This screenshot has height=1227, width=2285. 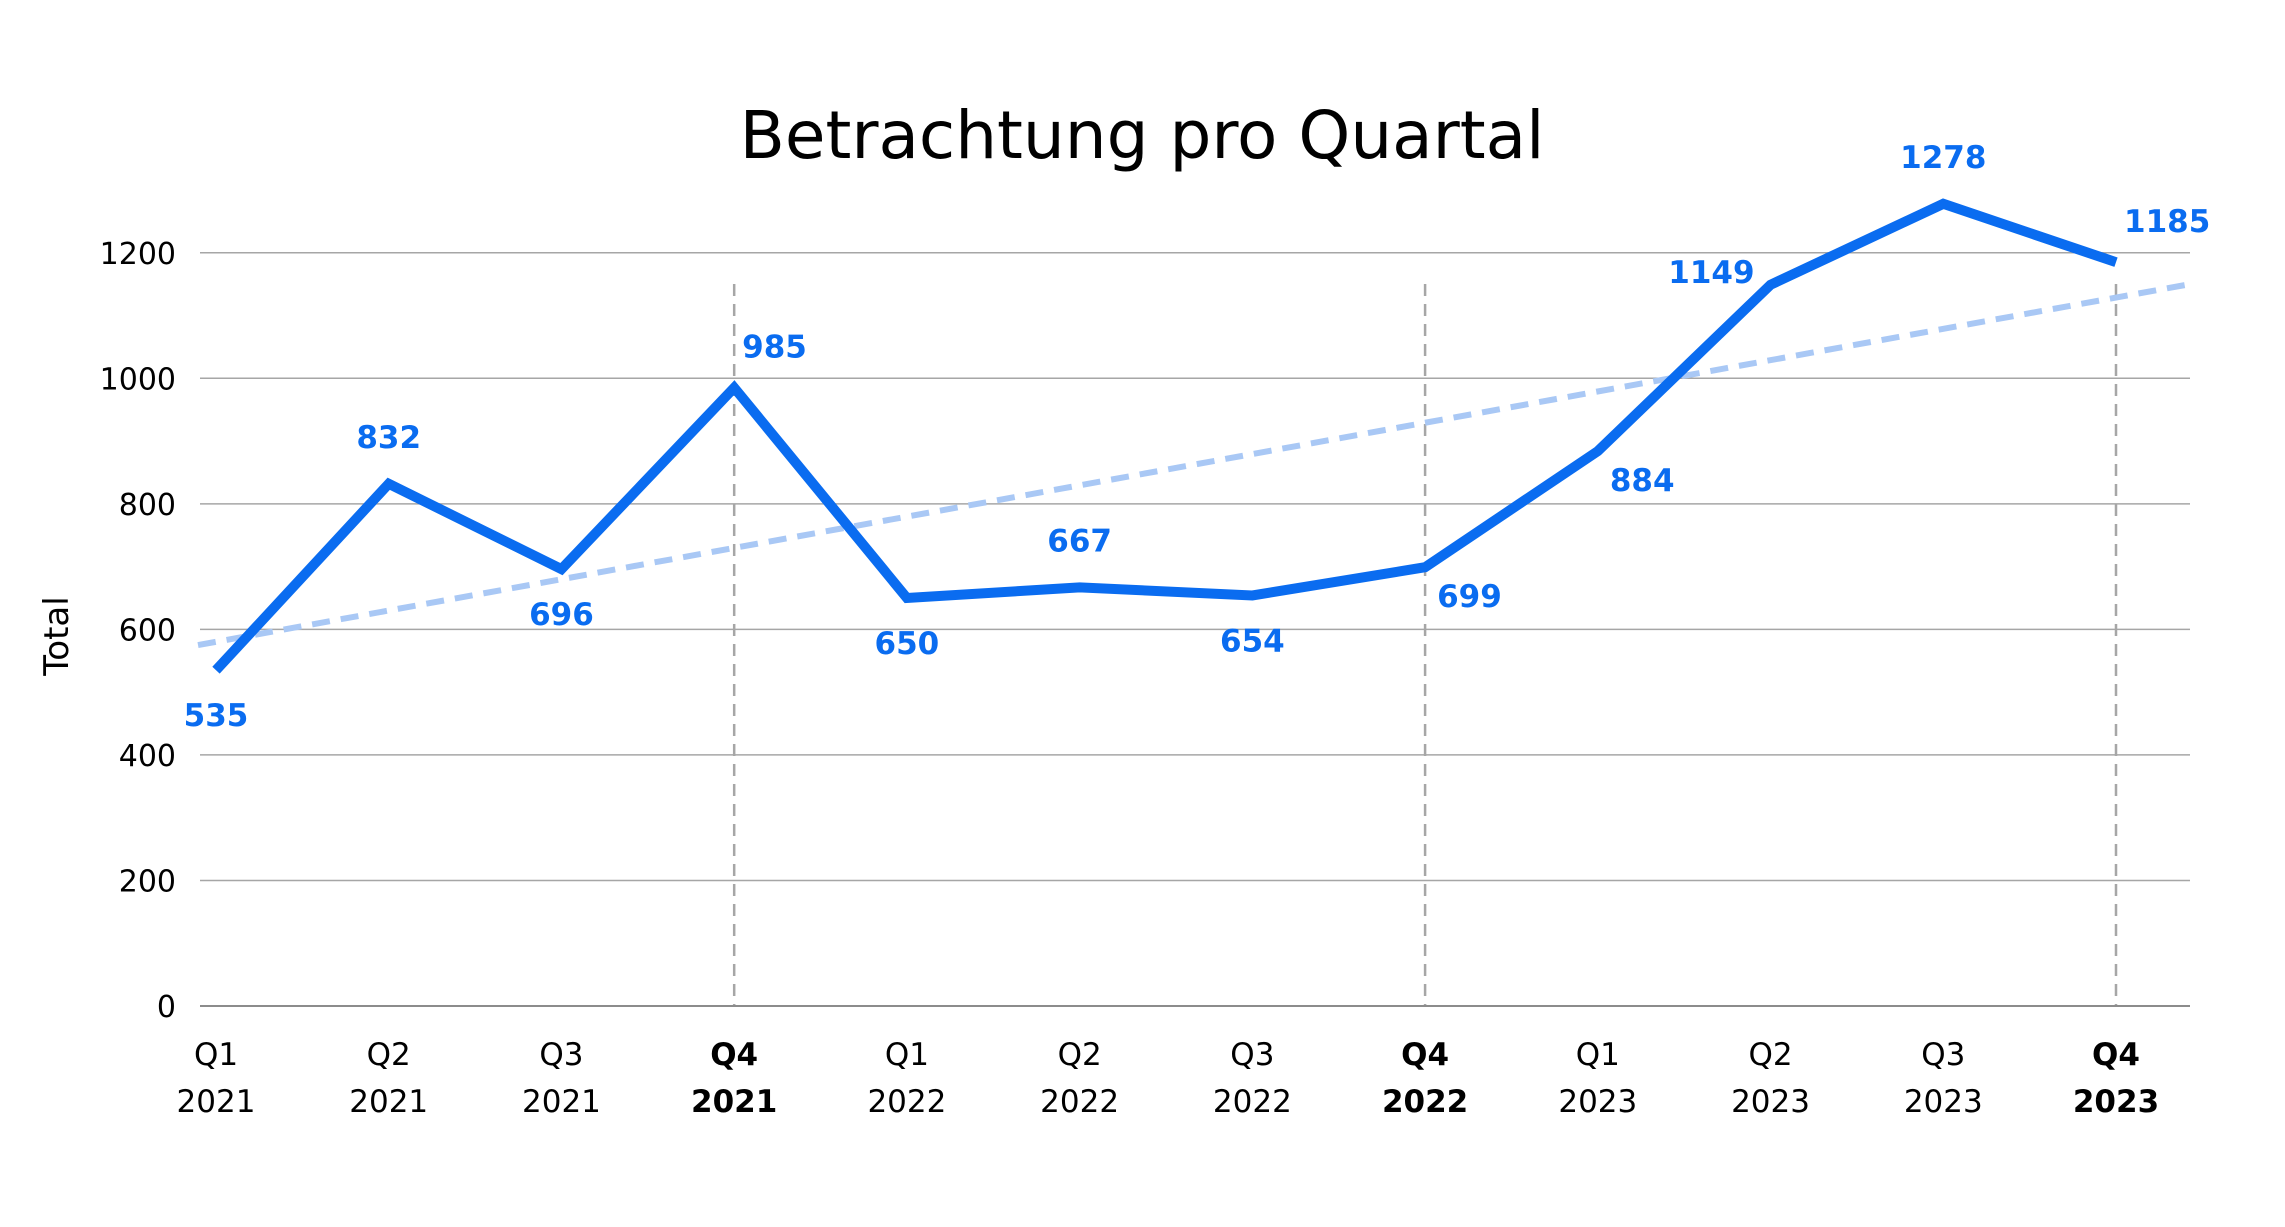 I want to click on data-label: 654, so click(x=1252, y=641).